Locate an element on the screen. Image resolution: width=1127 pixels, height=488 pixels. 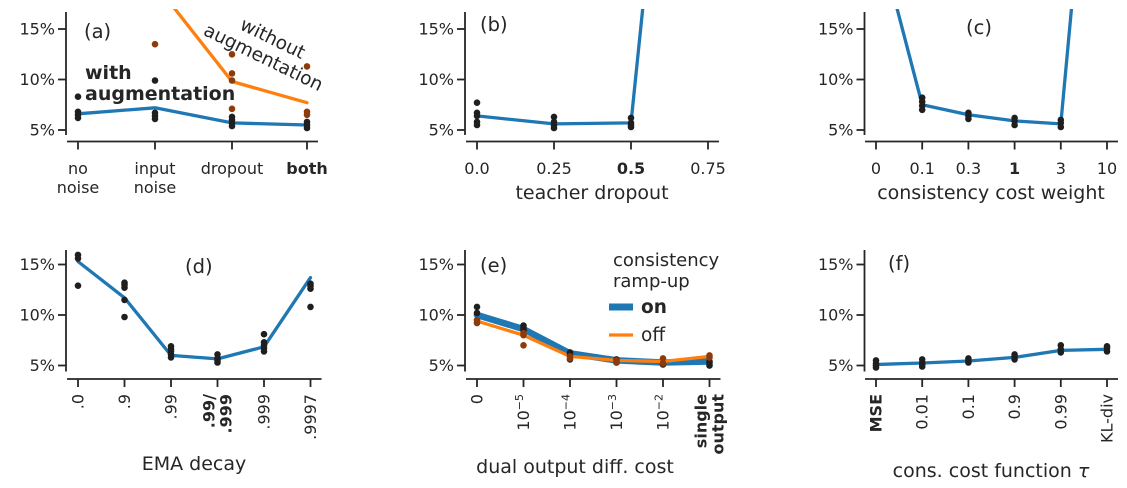
x-tick-label-rotated: 0.01 is located at coordinates (922, 412).